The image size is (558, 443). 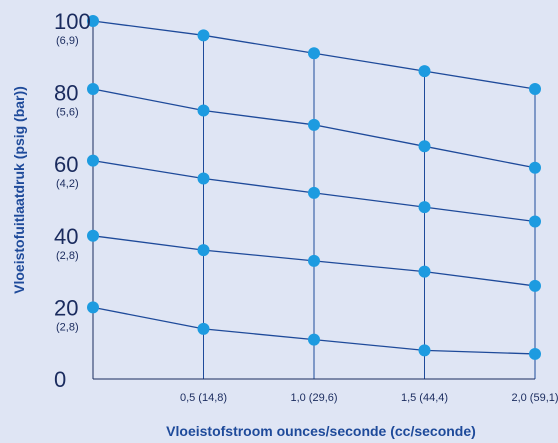 I want to click on y-tick-label-4: 80, so click(x=66, y=93).